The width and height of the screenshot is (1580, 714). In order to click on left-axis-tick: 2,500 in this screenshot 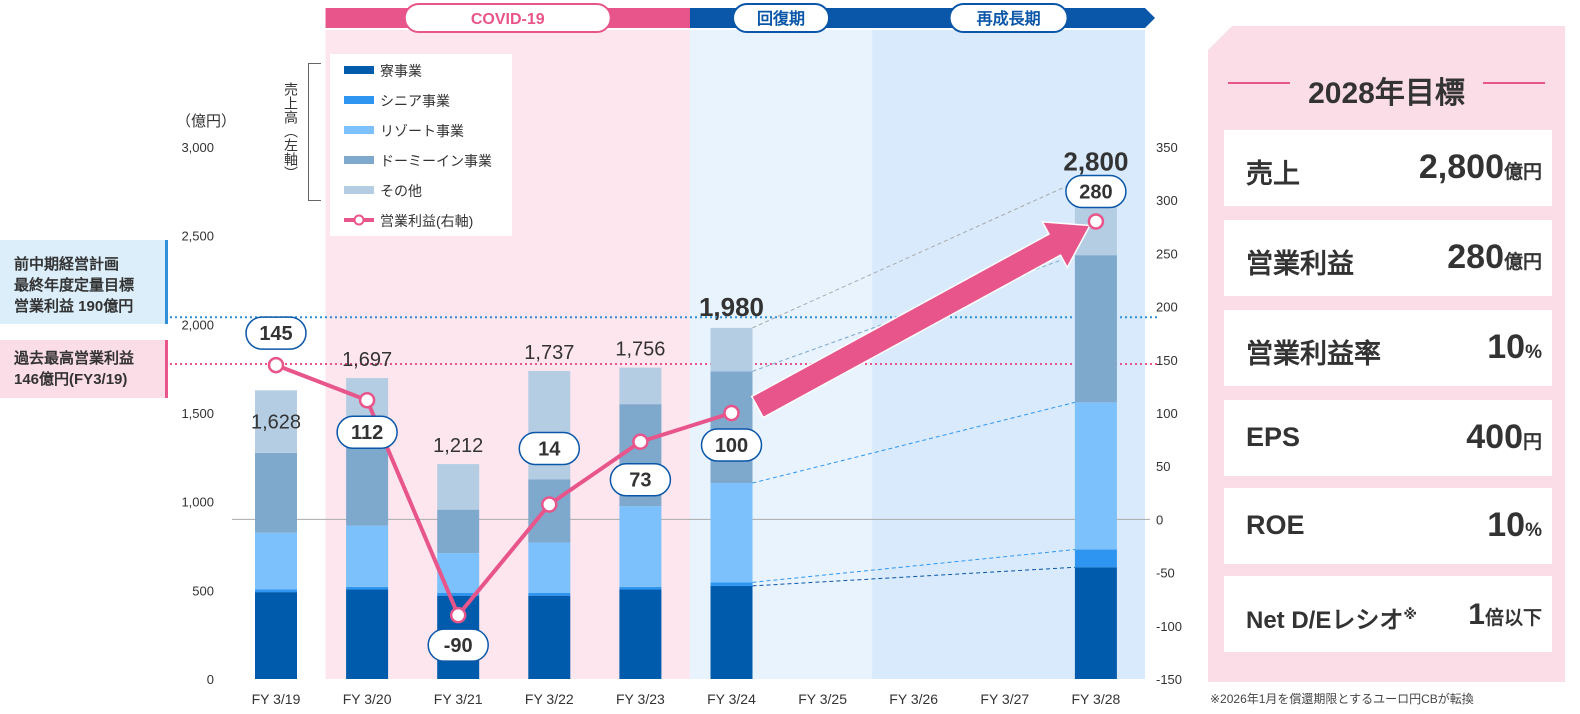, I will do `click(197, 236)`.